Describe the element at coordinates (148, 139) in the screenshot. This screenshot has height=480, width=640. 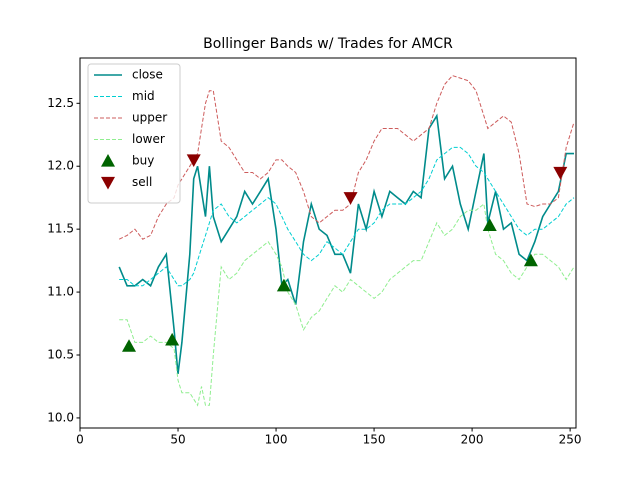
I see `legend-label: lower` at that location.